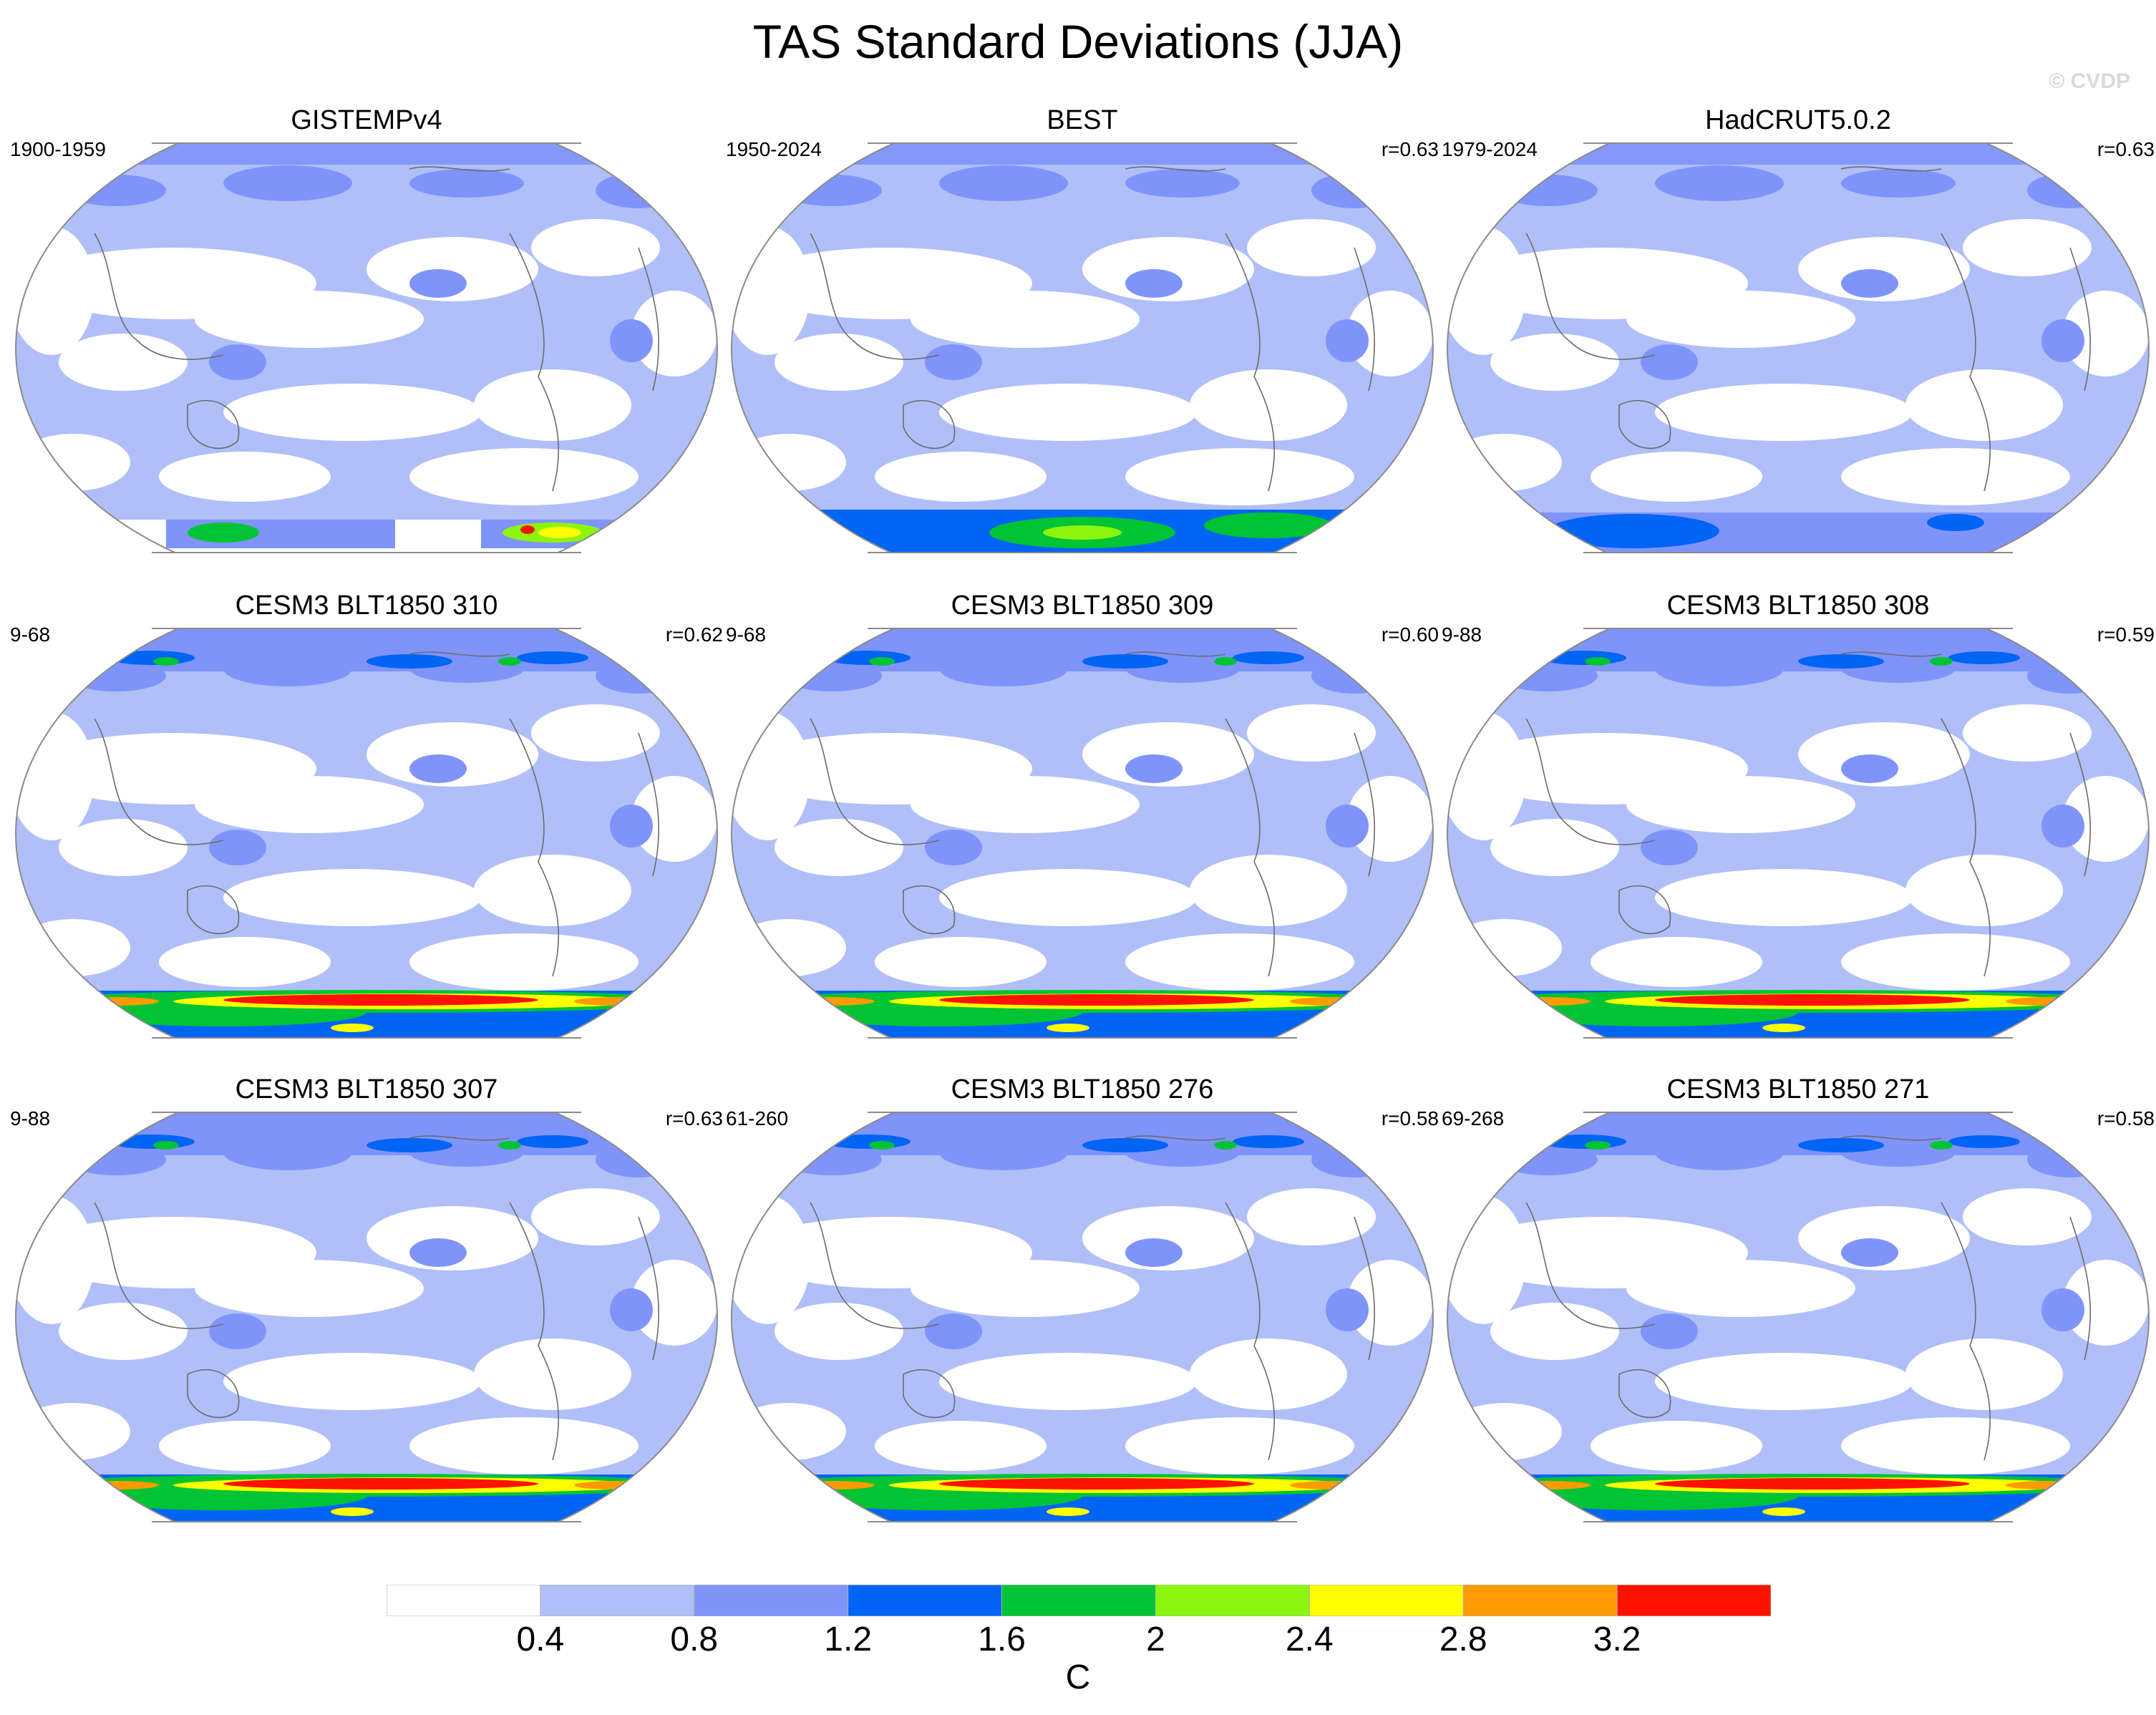 The height and width of the screenshot is (1715, 2156). What do you see at coordinates (694, 634) in the screenshot?
I see `panel-correlation: r=0.62` at bounding box center [694, 634].